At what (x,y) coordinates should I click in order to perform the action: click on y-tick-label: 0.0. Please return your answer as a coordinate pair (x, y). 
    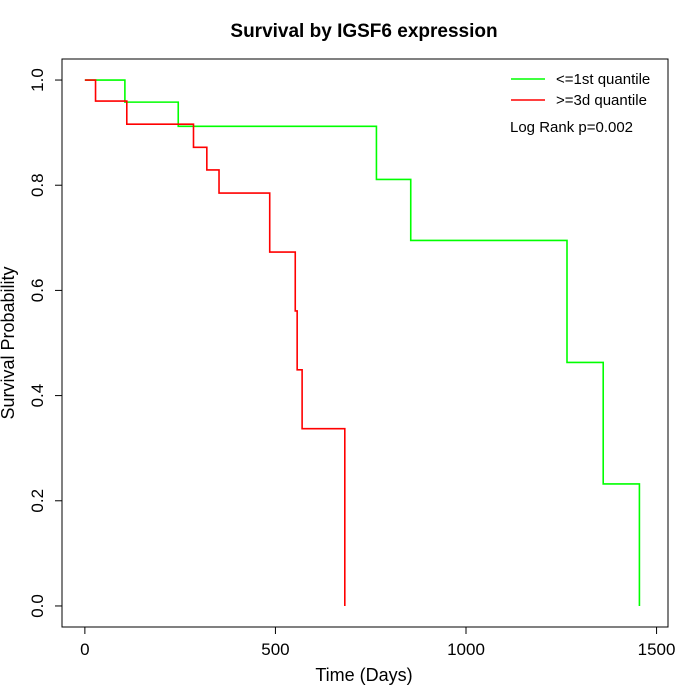
    Looking at the image, I should click on (37, 606).